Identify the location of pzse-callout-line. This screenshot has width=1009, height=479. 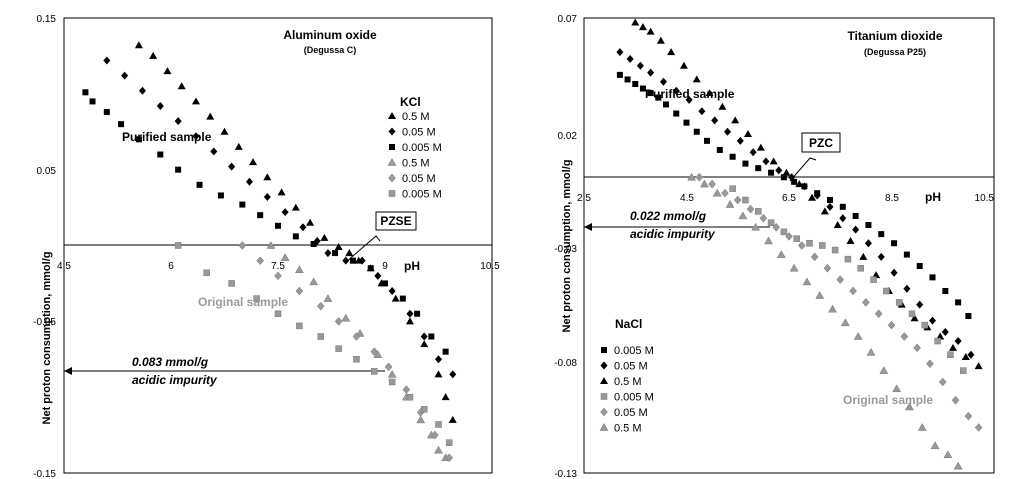
(363, 249).